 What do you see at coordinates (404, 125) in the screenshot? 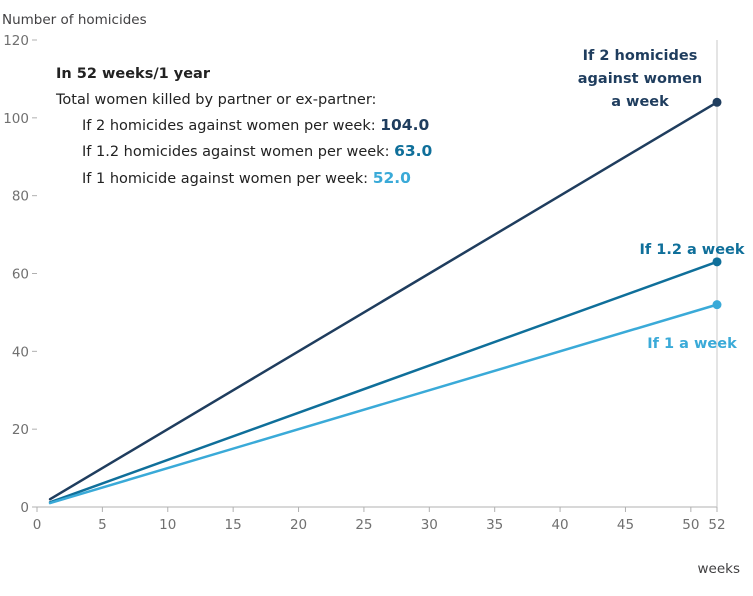
I see `annotation-value: 104.0` at bounding box center [404, 125].